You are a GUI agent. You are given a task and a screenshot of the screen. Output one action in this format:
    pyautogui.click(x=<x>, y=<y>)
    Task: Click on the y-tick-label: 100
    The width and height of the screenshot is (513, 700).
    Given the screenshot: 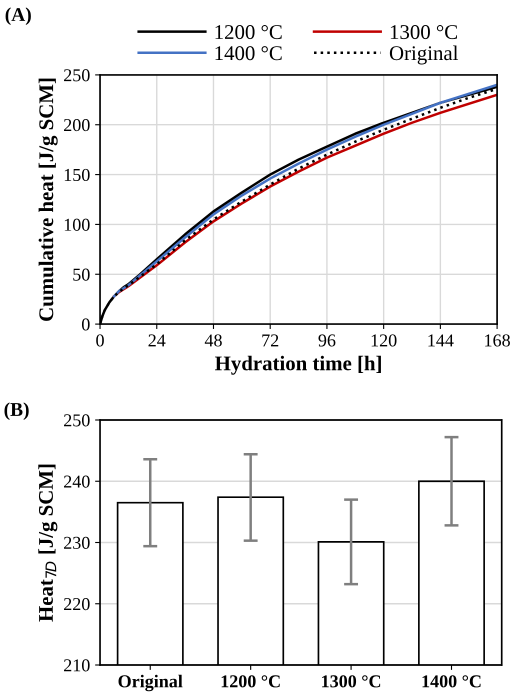 What is the action you would take?
    pyautogui.click(x=77, y=224)
    